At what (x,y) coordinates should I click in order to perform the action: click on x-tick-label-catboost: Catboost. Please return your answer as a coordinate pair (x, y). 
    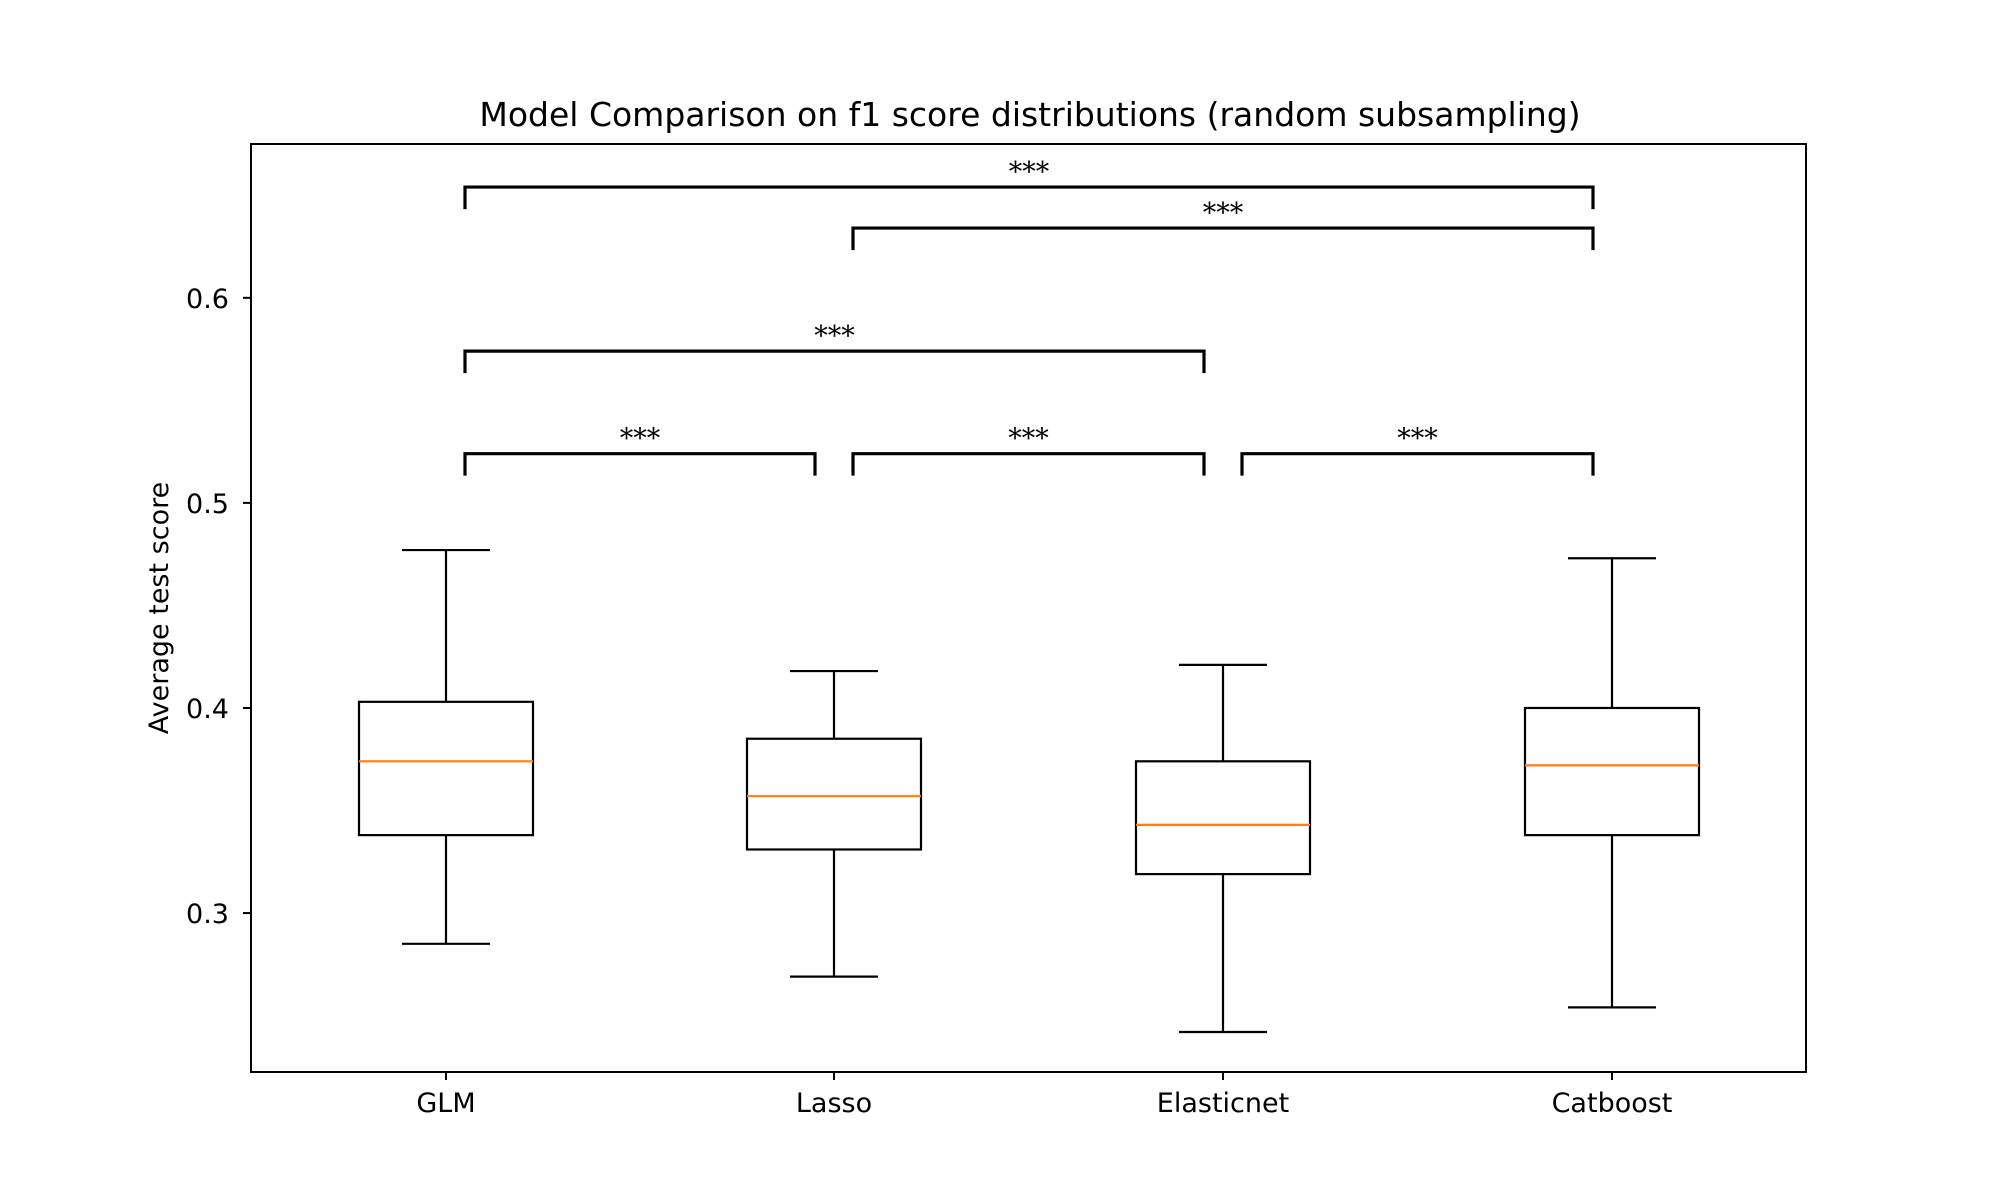
    Looking at the image, I should click on (1612, 1103).